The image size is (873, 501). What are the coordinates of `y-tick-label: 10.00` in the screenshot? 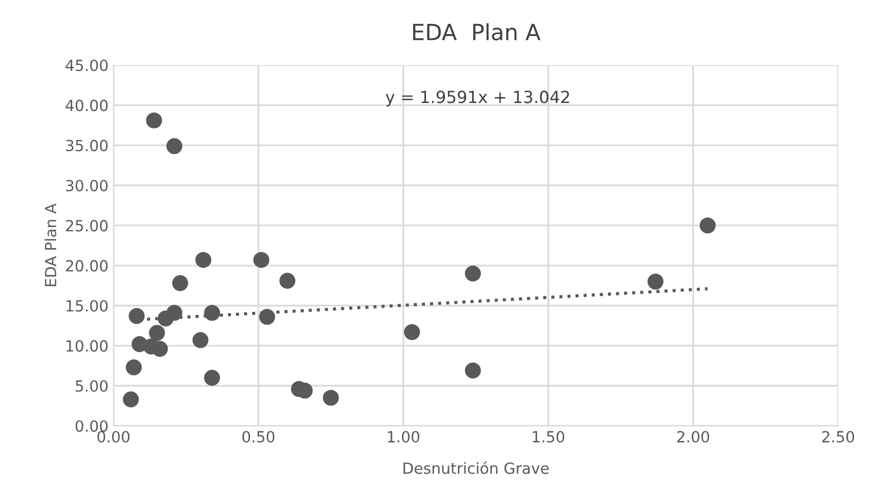 It's located at (87, 346).